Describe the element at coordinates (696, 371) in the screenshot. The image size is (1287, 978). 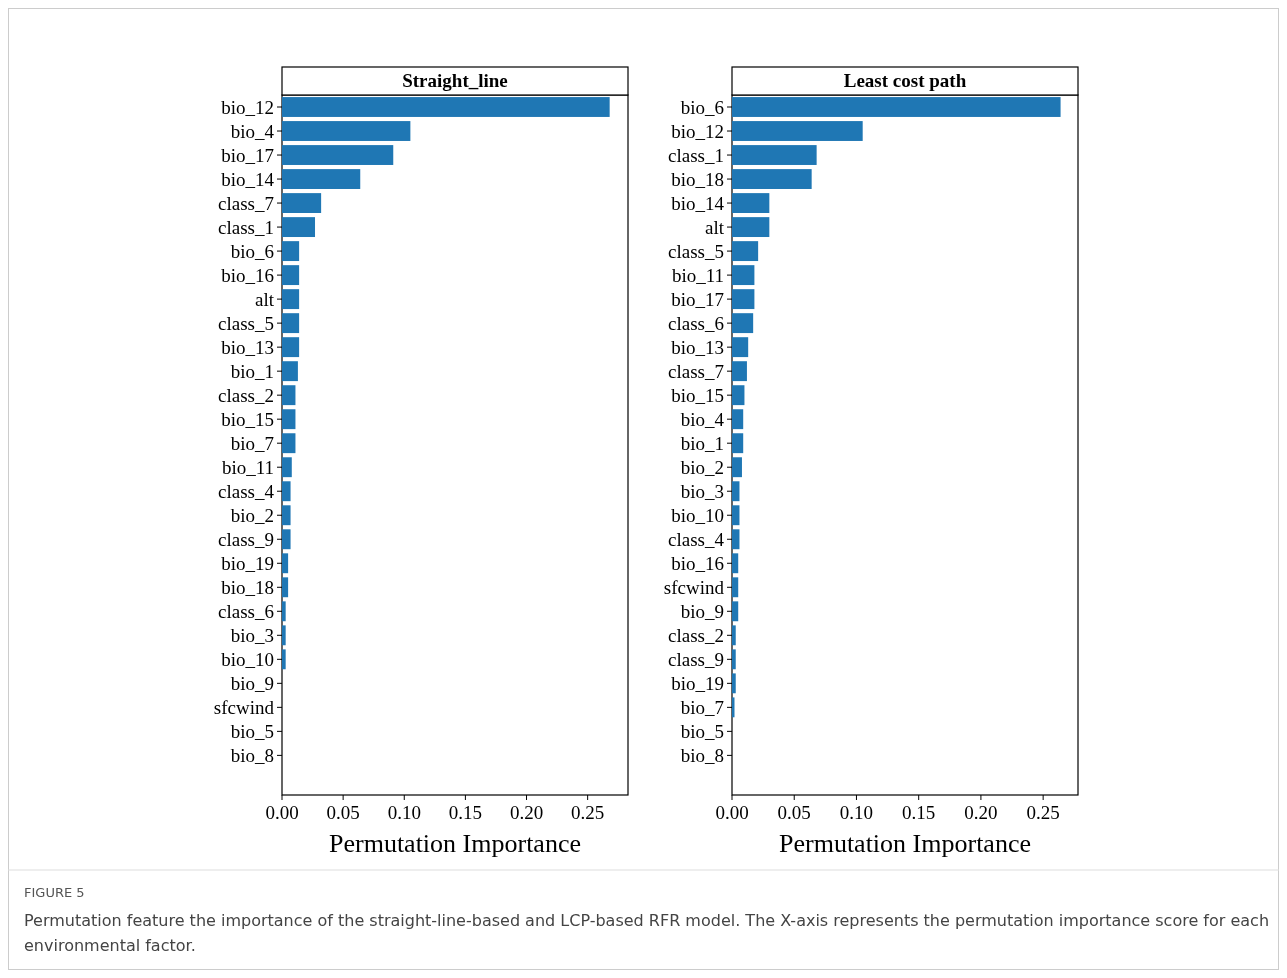
I see `y-tick-label: class_7` at that location.